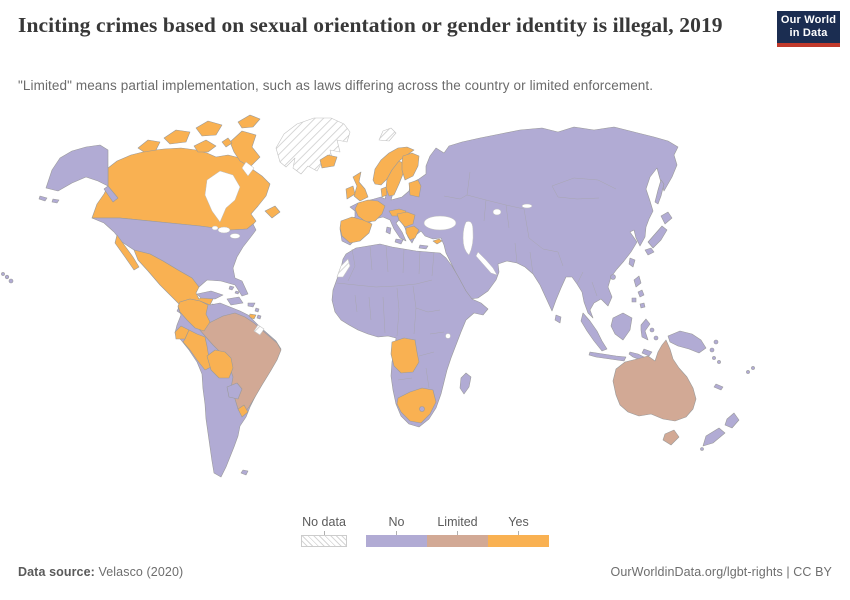 The height and width of the screenshot is (600, 850). I want to click on legend-item-limited: Limited, so click(457, 531).